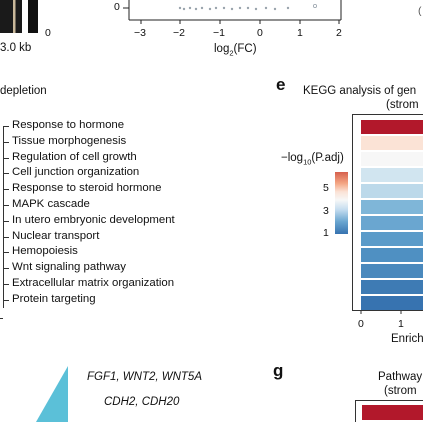 This screenshot has width=423, height=422. I want to click on go-term: Response to steroid hormone, so click(87, 189).